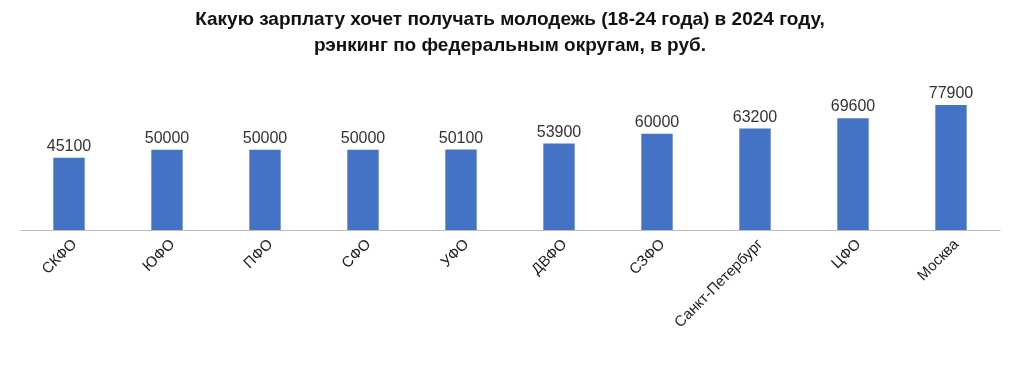 Image resolution: width=1024 pixels, height=375 pixels. I want to click on data-label: 69600, so click(853, 106).